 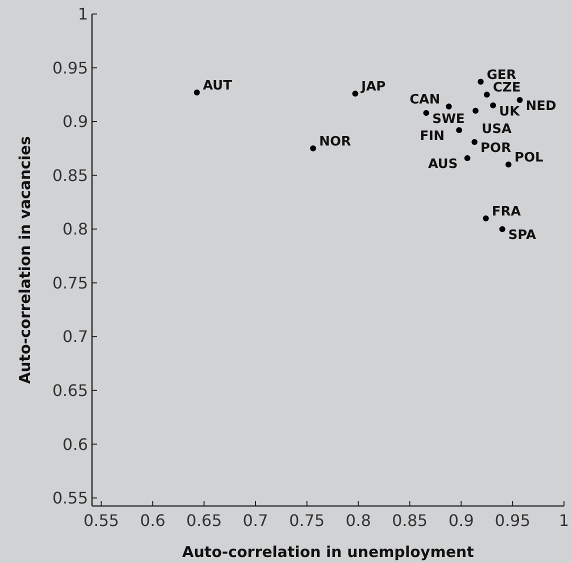 I want to click on x-tick-label: 0.7, so click(x=255, y=520).